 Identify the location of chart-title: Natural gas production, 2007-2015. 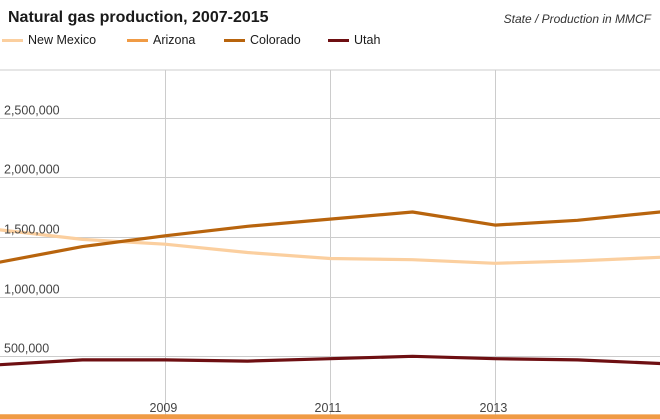
(138, 17).